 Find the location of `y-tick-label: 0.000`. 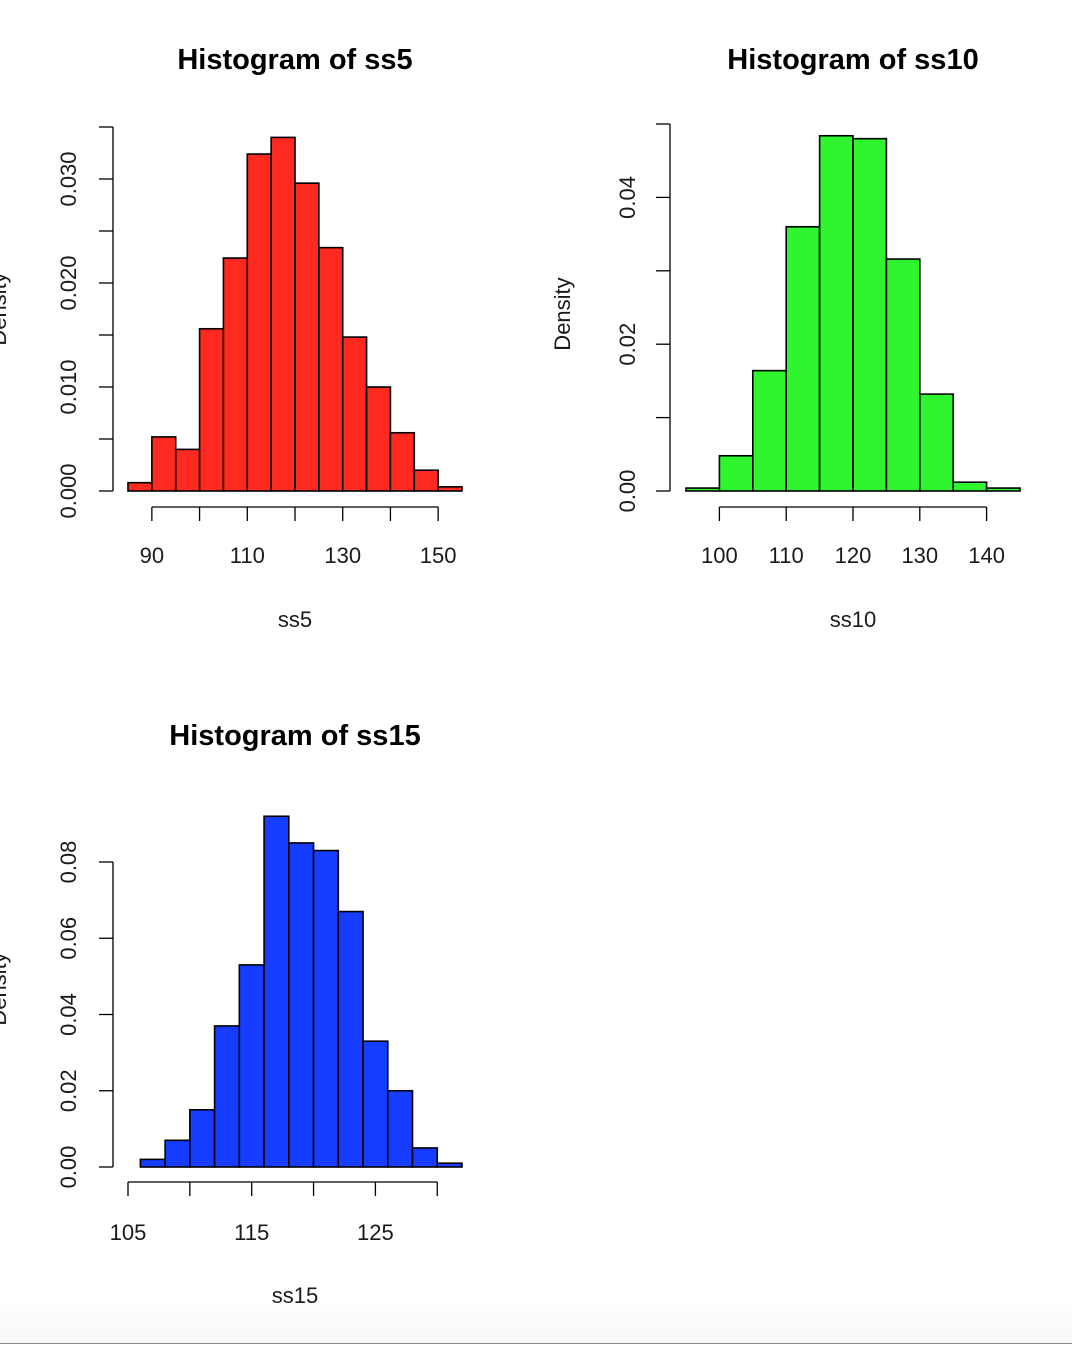

y-tick-label: 0.000 is located at coordinates (68, 490).